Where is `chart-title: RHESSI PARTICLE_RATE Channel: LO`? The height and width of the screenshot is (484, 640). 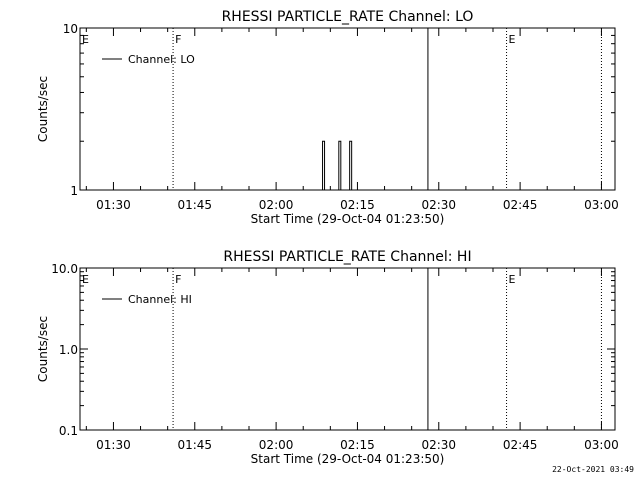 chart-title: RHESSI PARTICLE_RATE Channel: LO is located at coordinates (348, 17).